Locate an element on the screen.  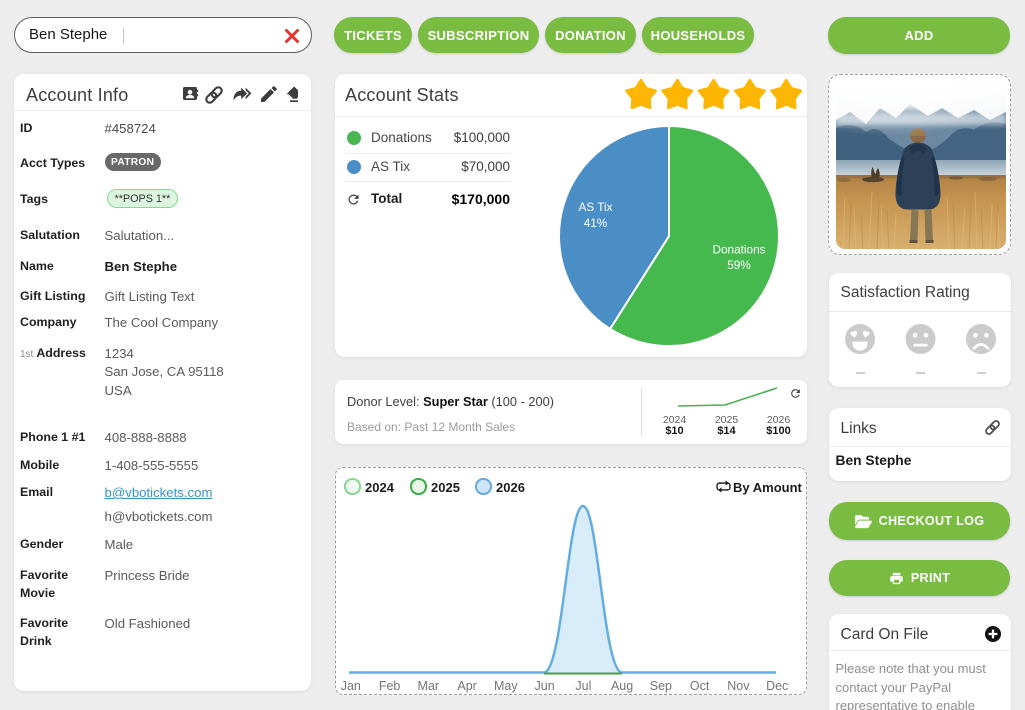
svg-text: Jun is located at coordinates (545, 686).